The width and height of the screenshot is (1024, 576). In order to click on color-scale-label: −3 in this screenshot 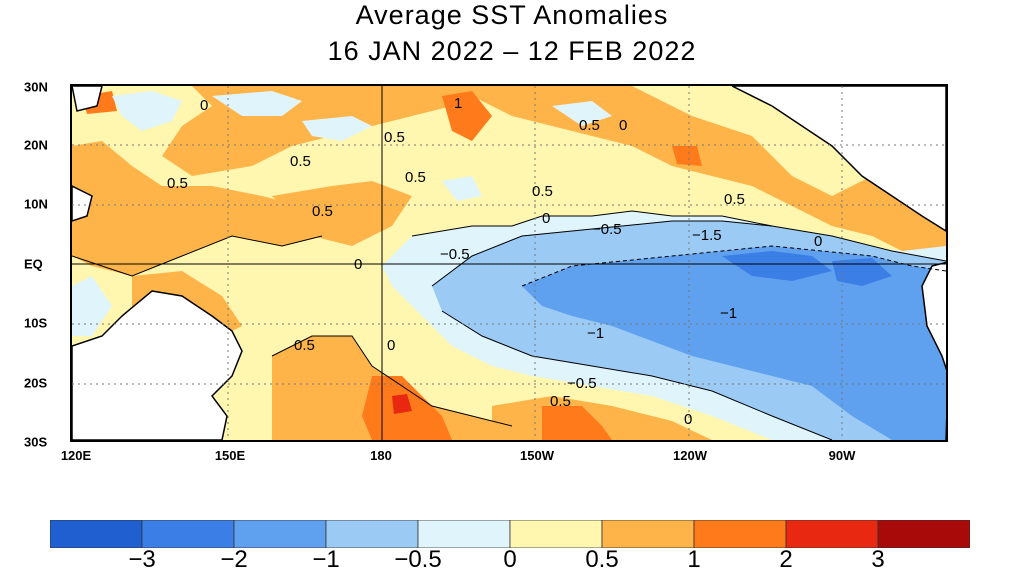, I will do `click(142, 559)`.